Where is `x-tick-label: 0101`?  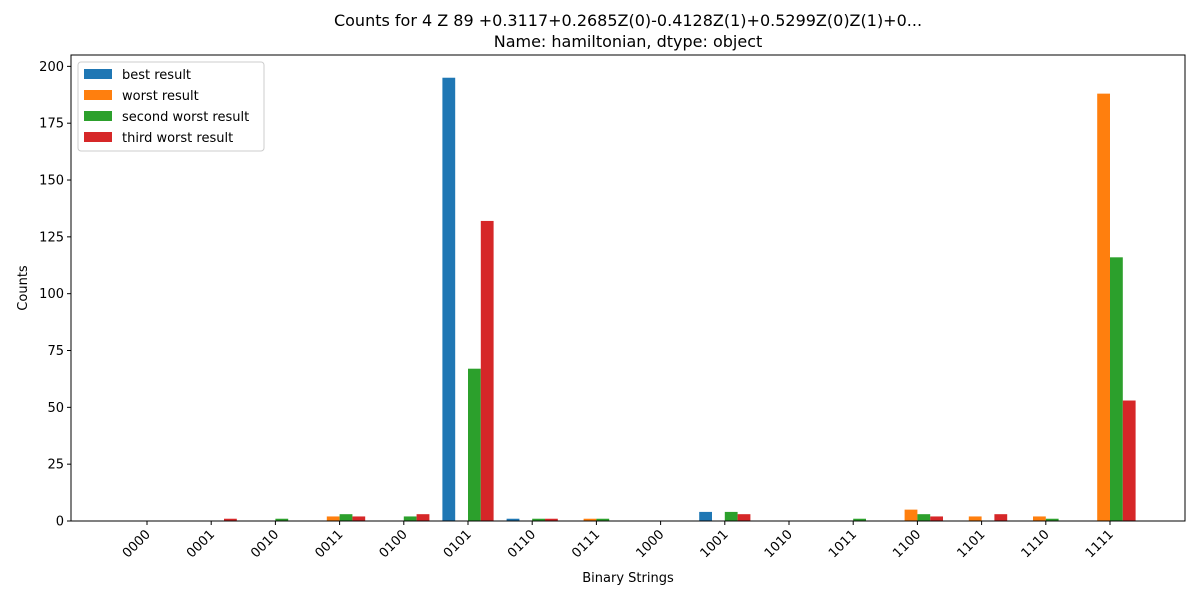 x-tick-label: 0101 is located at coordinates (458, 544).